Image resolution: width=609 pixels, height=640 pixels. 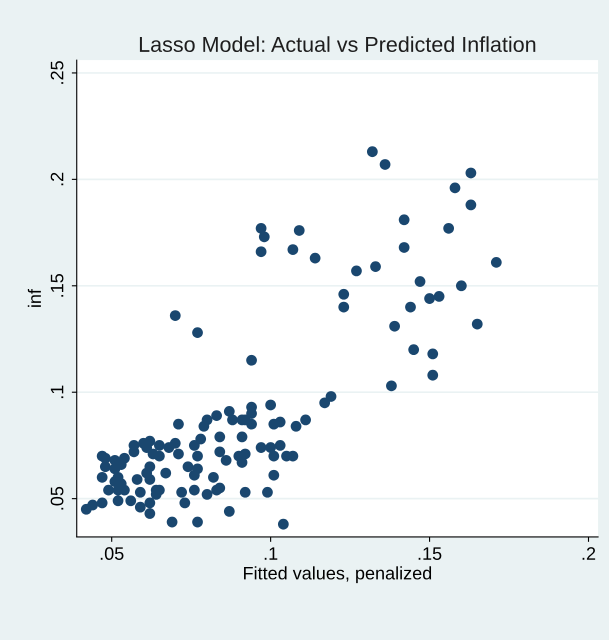 I want to click on y-tick-label: .15, so click(x=57, y=285).